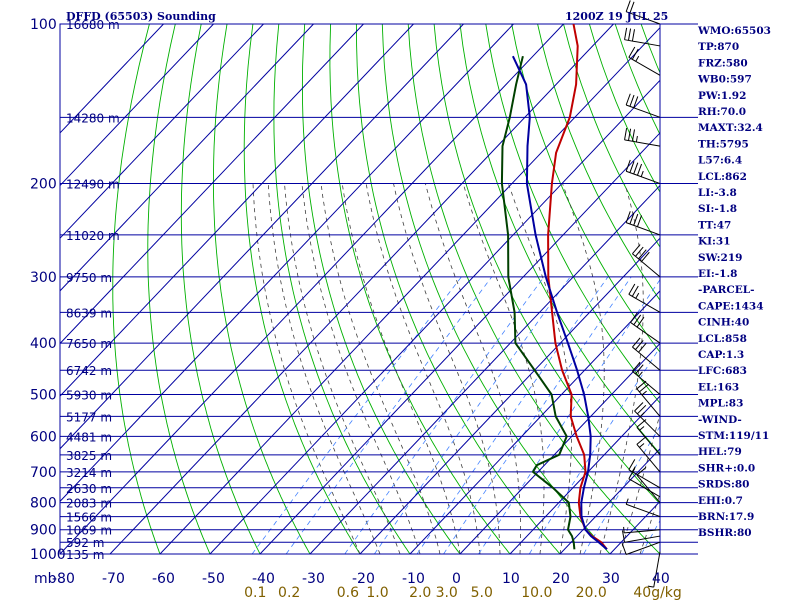 The height and width of the screenshot is (600, 800). I want to click on sounding-index: CAP:1.3, so click(721, 355).